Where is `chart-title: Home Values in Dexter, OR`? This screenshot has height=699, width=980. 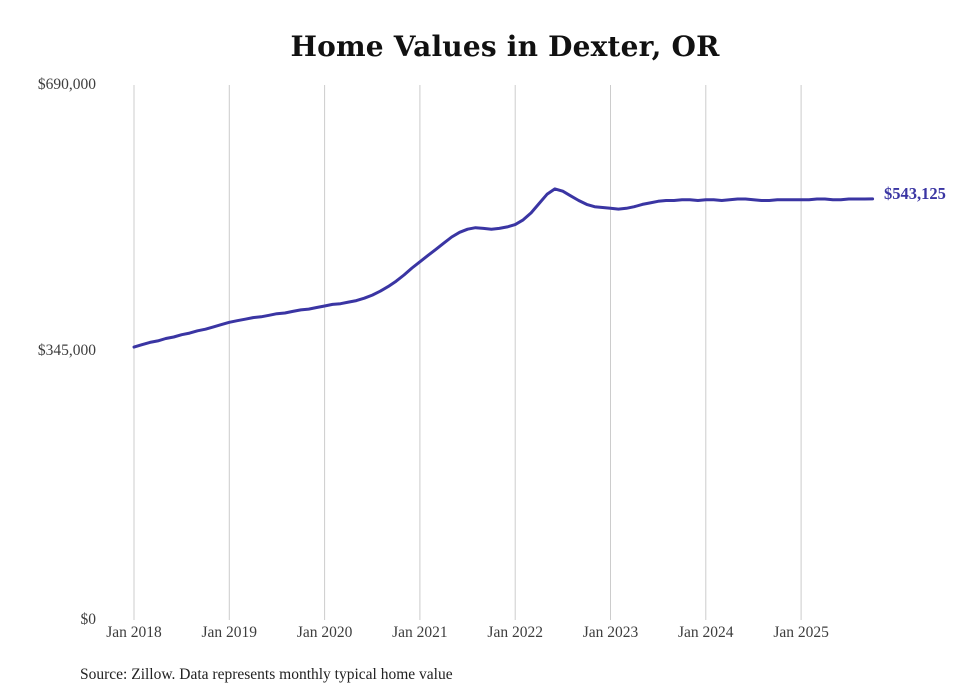 chart-title: Home Values in Dexter, OR is located at coordinates (505, 46).